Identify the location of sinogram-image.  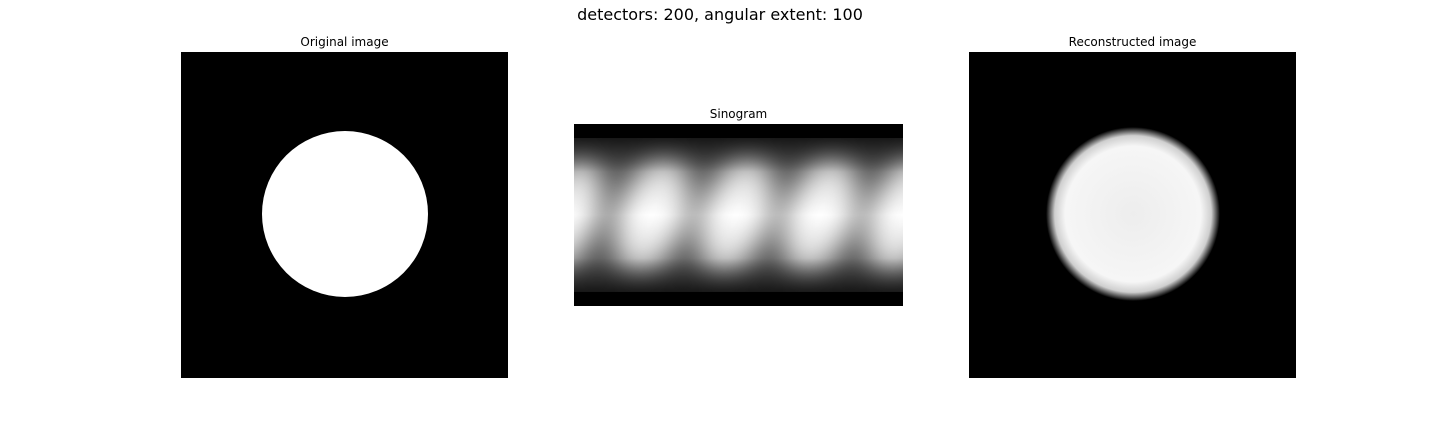
(738, 215).